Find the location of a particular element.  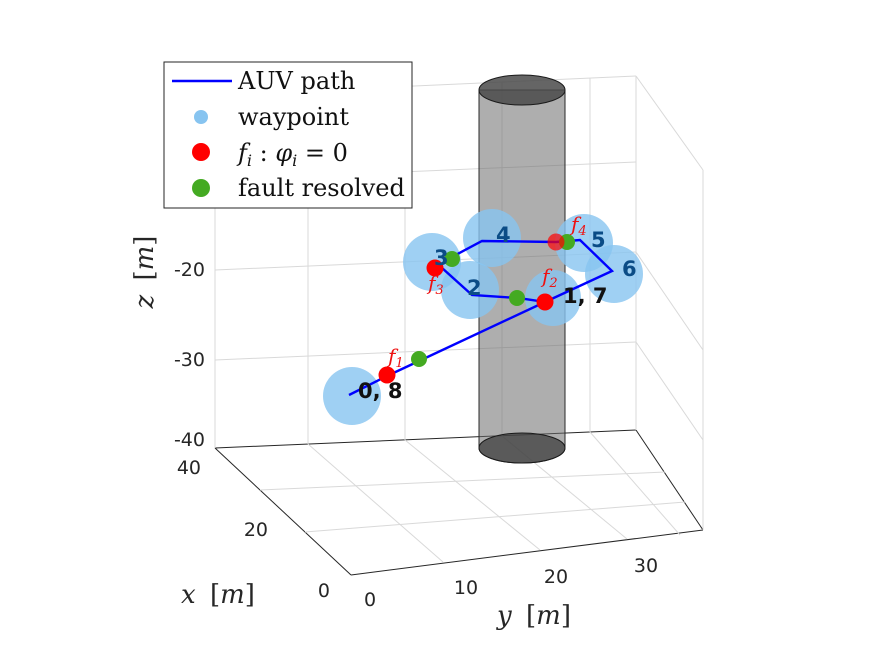

legend-label-resolved: fault resolved is located at coordinates (321, 188).